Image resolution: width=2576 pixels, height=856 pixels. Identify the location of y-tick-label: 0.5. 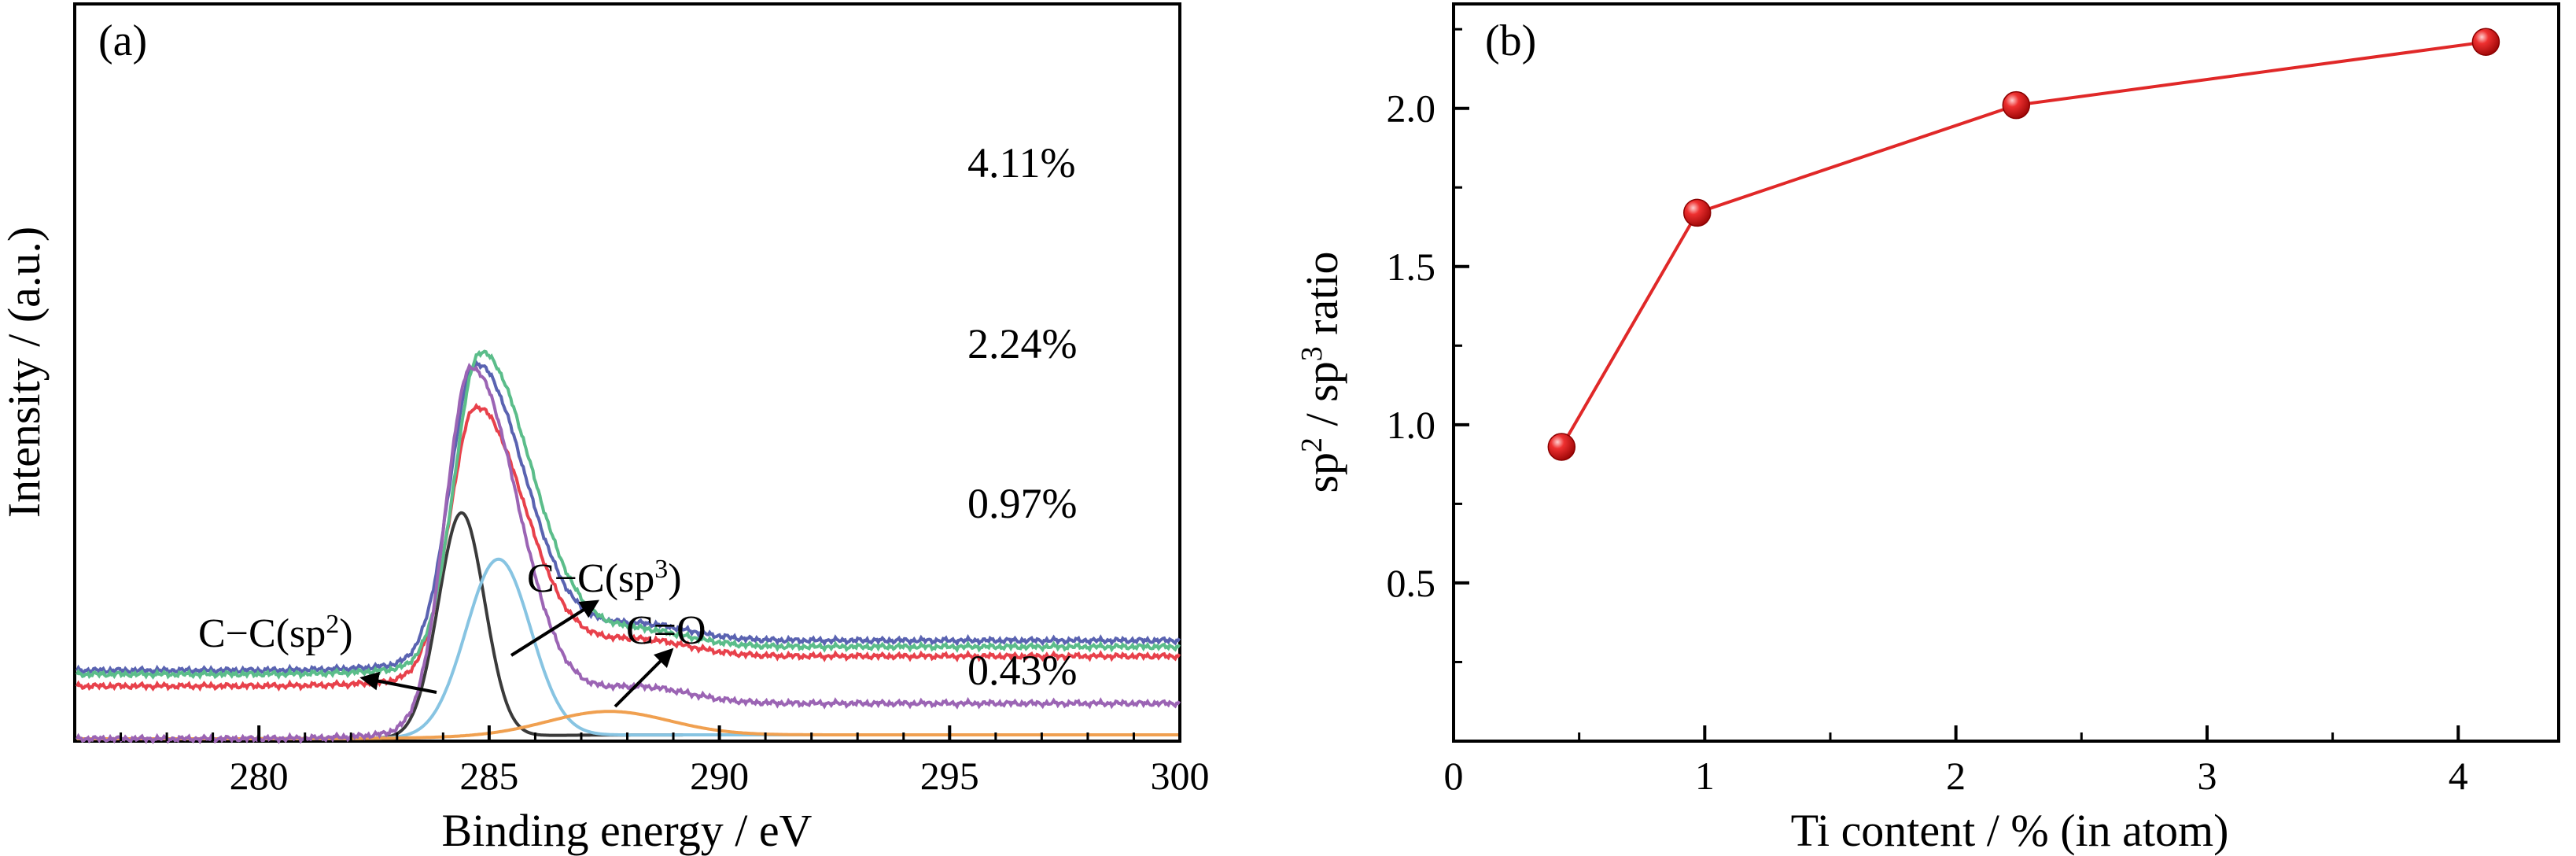
(1411, 583).